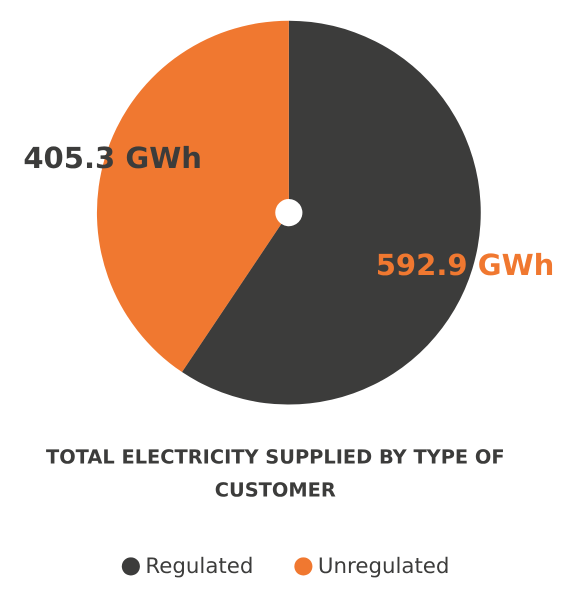  Describe the element at coordinates (275, 474) in the screenshot. I see `text: TOTAL ELECTRICITY SUPPLIED BY TYPE OF CUSTOMER` at that location.